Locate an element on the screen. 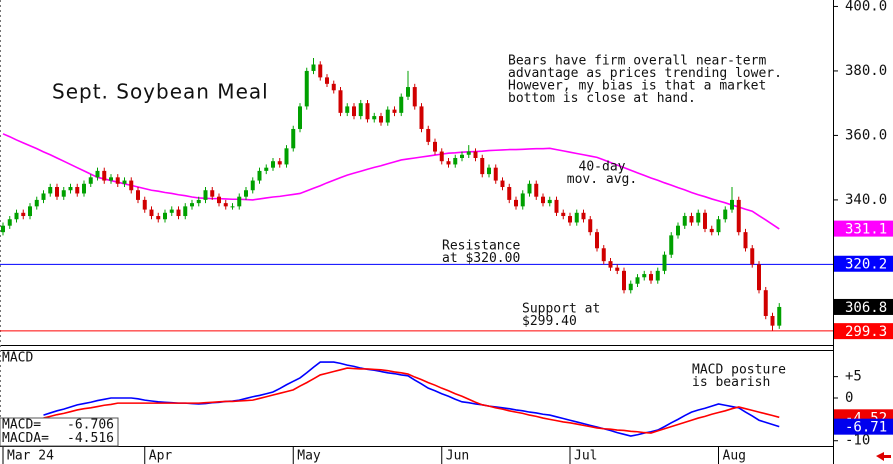 The height and width of the screenshot is (464, 893). readout-label: MACD= is located at coordinates (21, 425).